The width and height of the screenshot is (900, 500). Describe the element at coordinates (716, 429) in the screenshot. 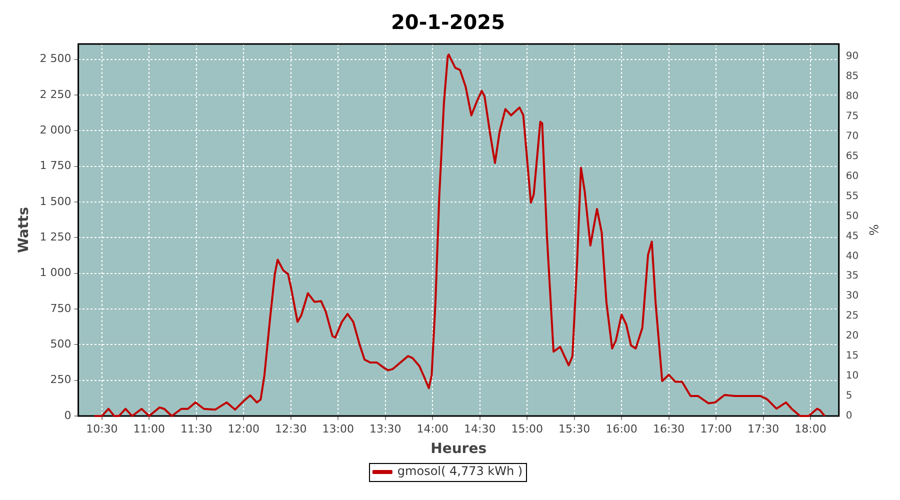

I see `x-tick-label: 17:00` at that location.